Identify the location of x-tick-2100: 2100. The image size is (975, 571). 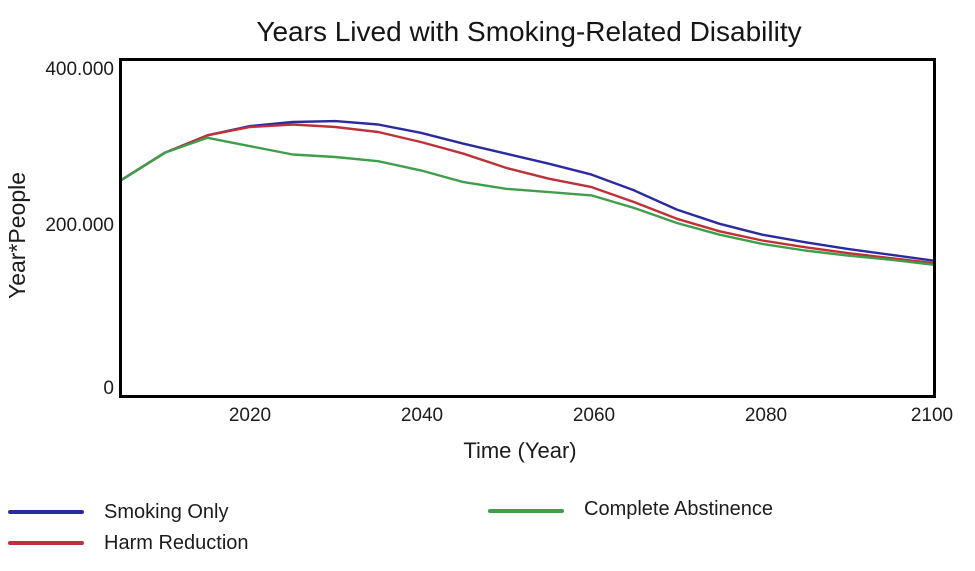
(932, 415).